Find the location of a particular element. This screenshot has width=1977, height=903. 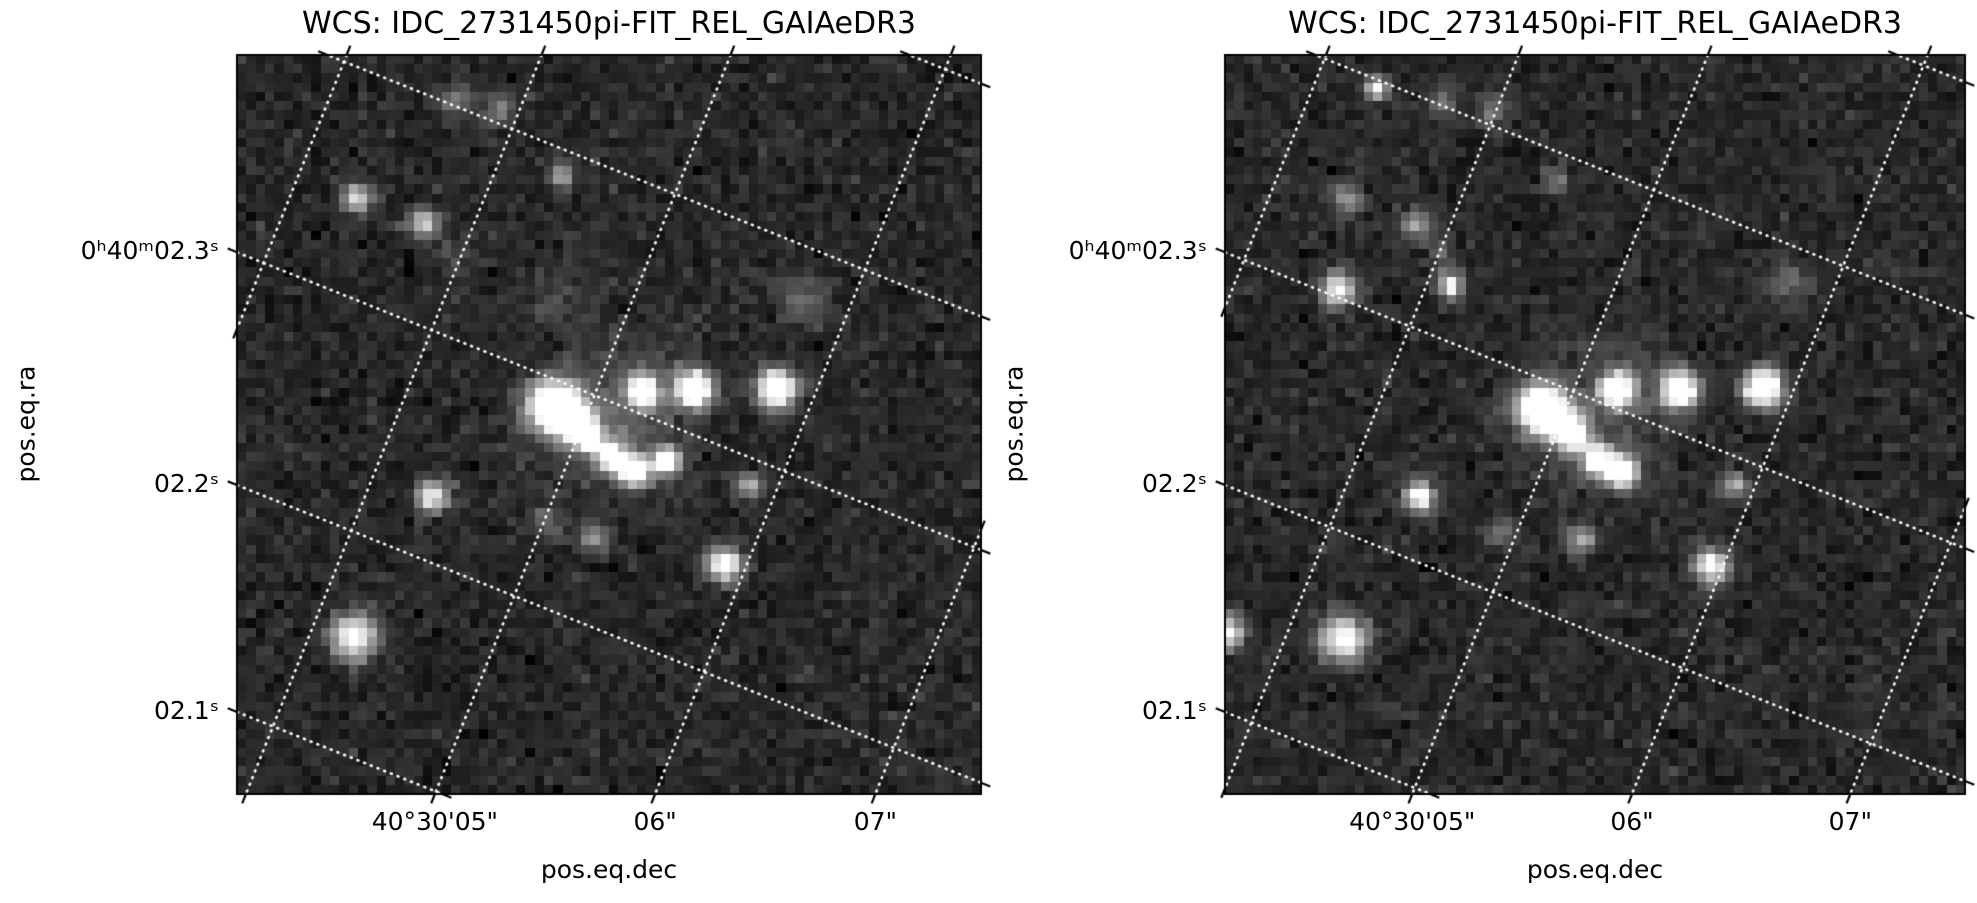

right-x-axis-label: pos.eq.dec is located at coordinates (1595, 869).